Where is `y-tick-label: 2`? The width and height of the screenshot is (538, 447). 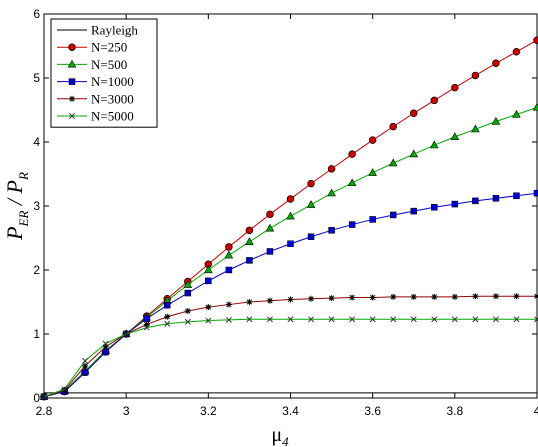 y-tick-label: 2 is located at coordinates (36, 270).